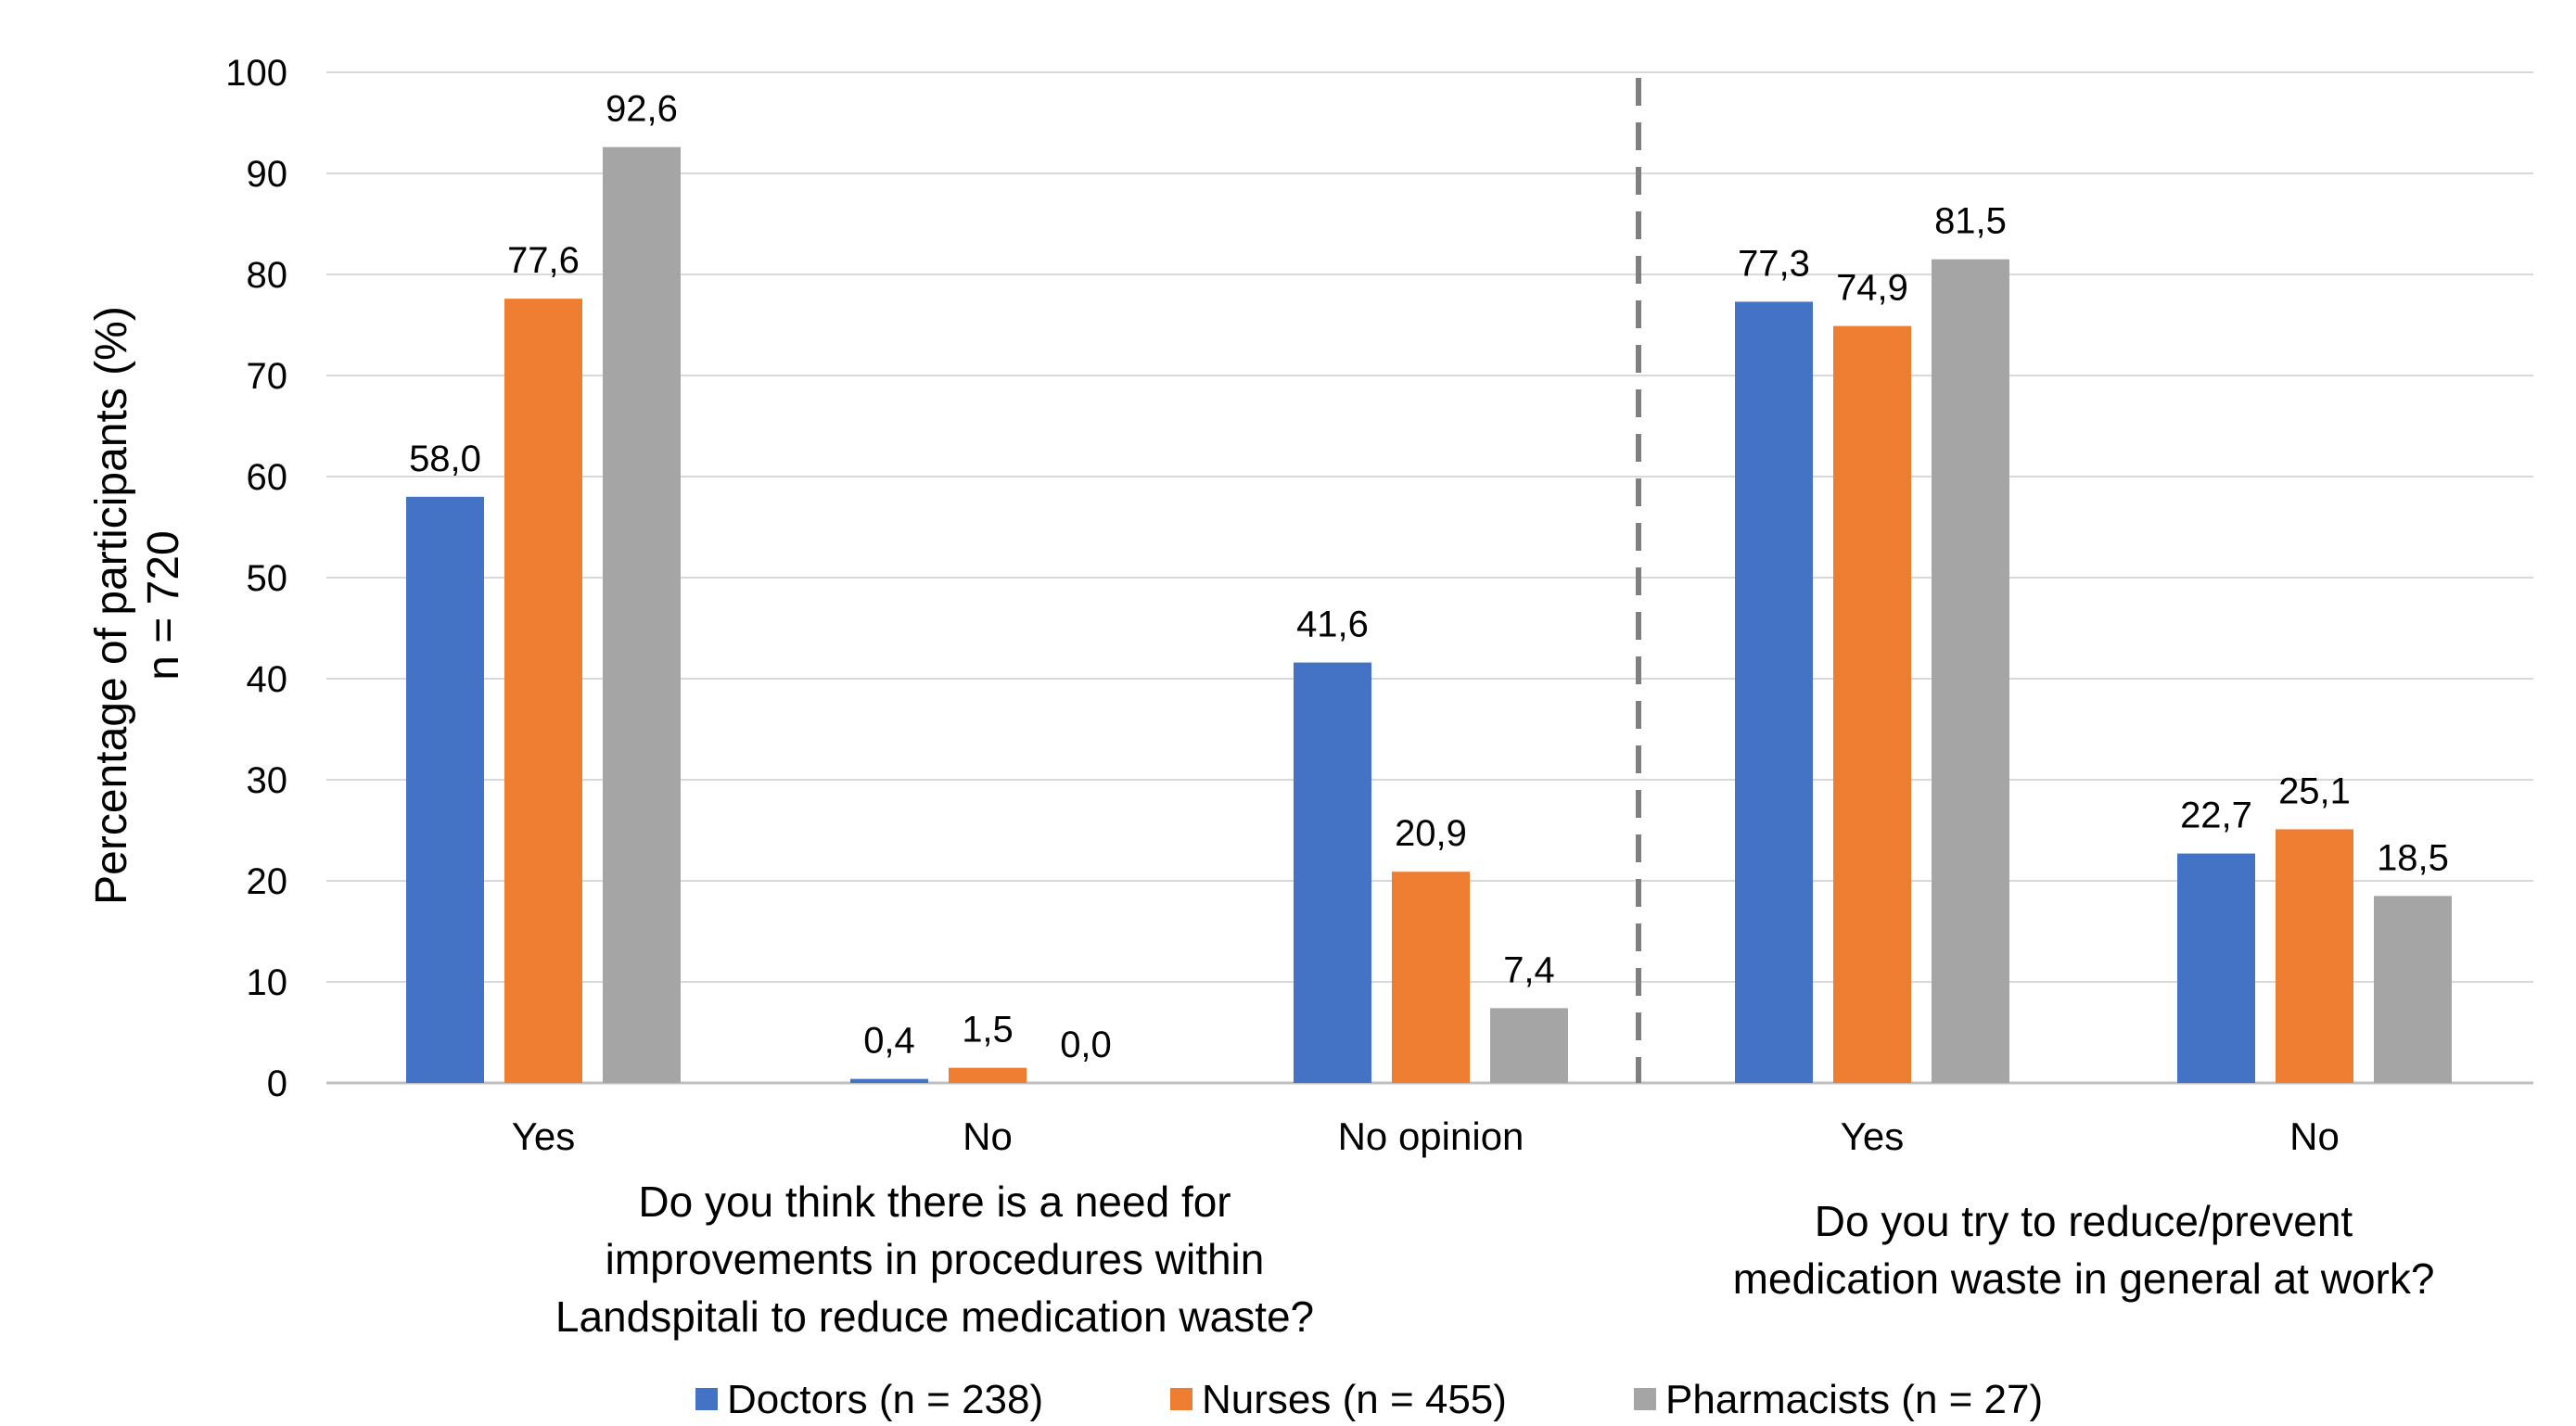 The width and height of the screenshot is (2576, 1426). I want to click on category-labels: Yes No No opinion Yes No, so click(1426, 1136).